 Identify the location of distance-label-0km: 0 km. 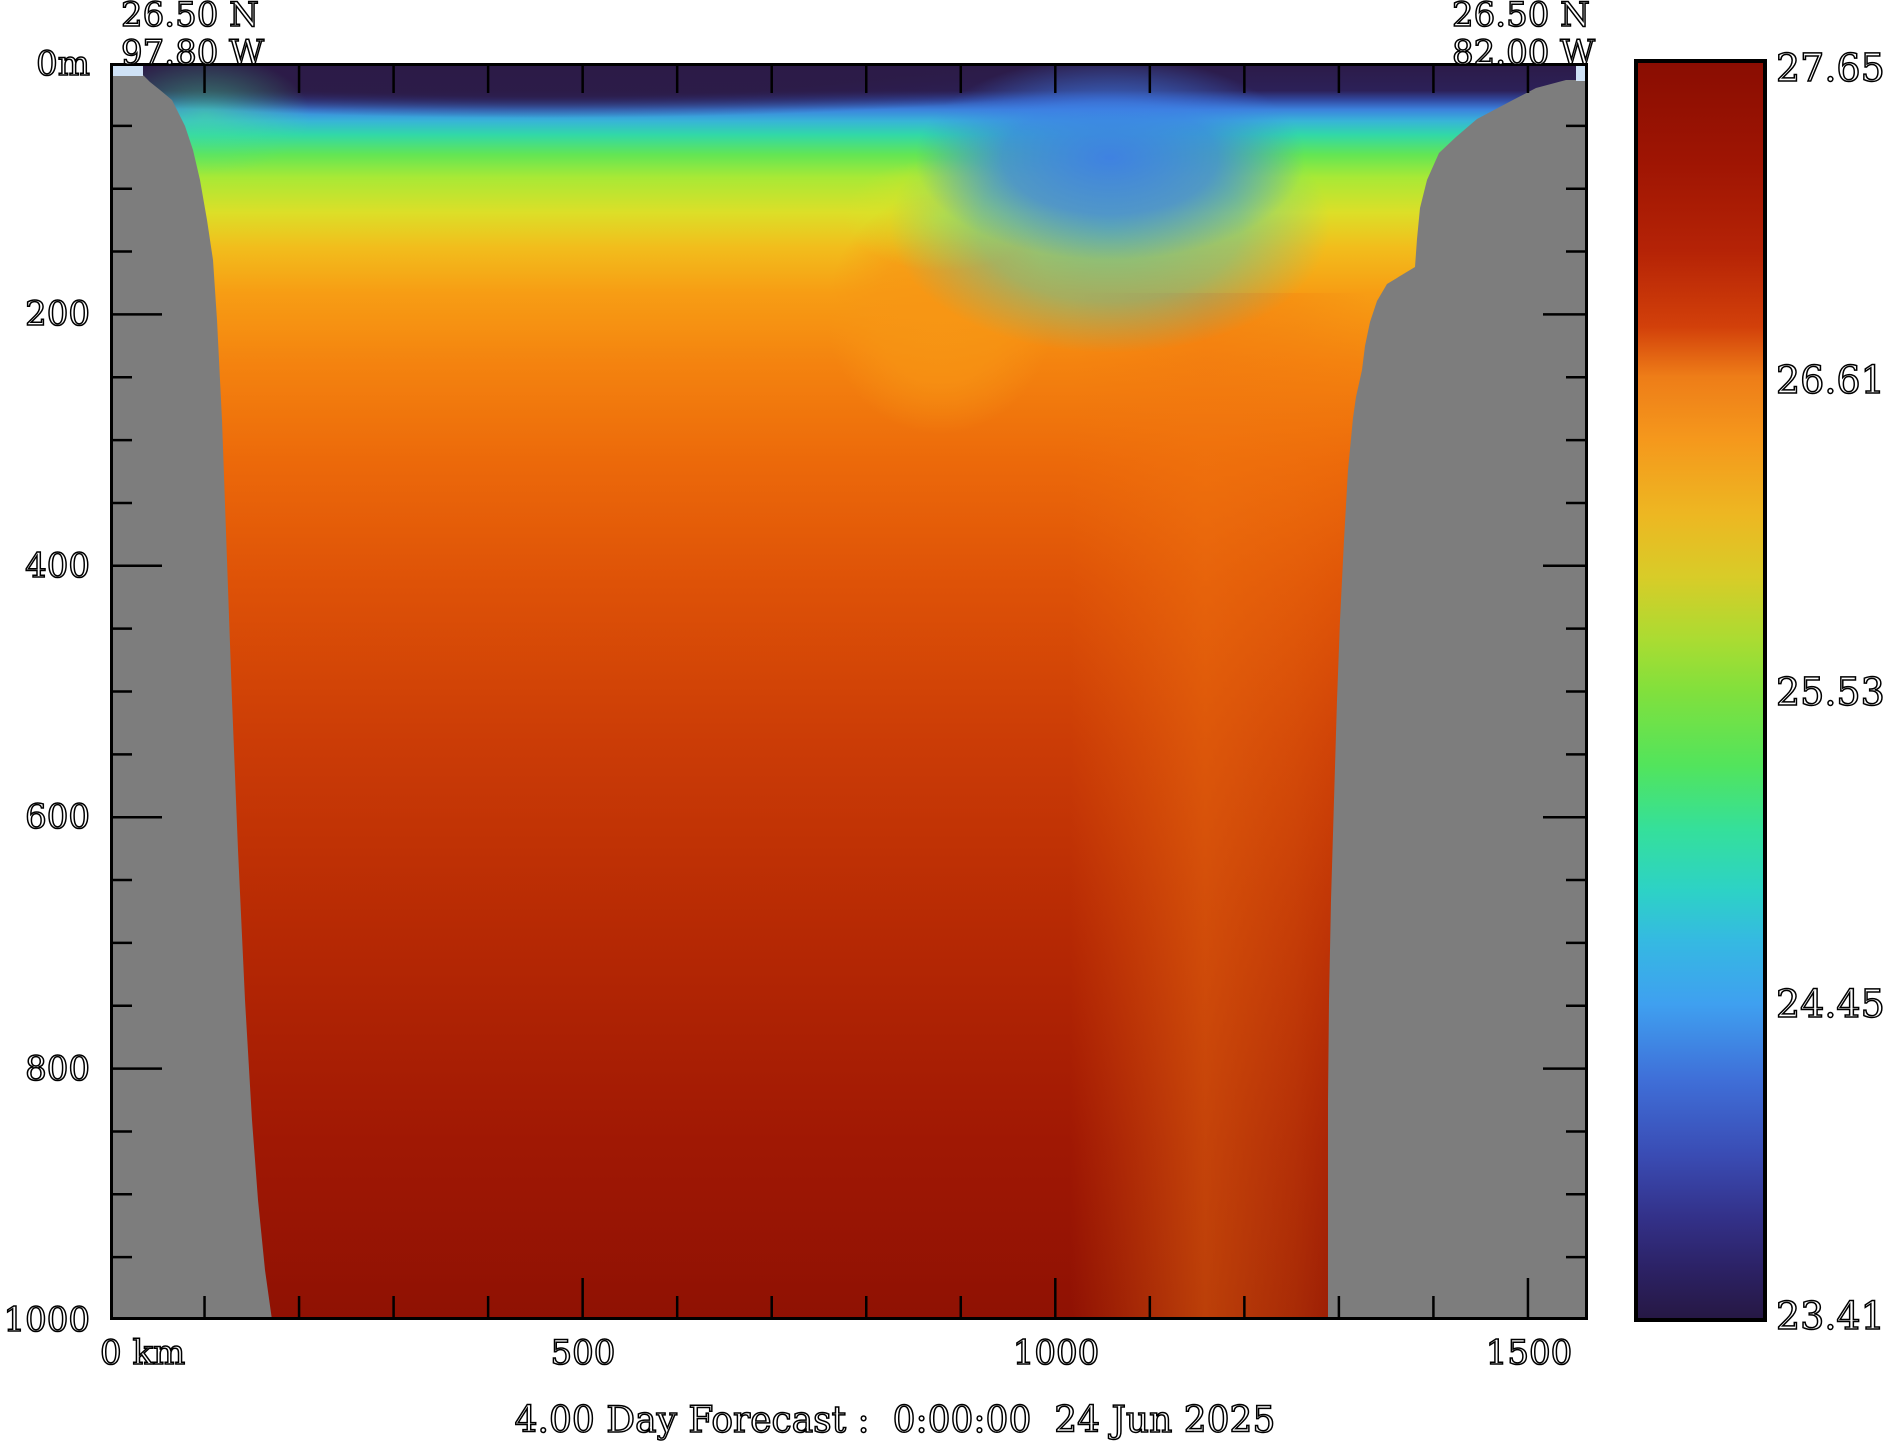
(142, 1353).